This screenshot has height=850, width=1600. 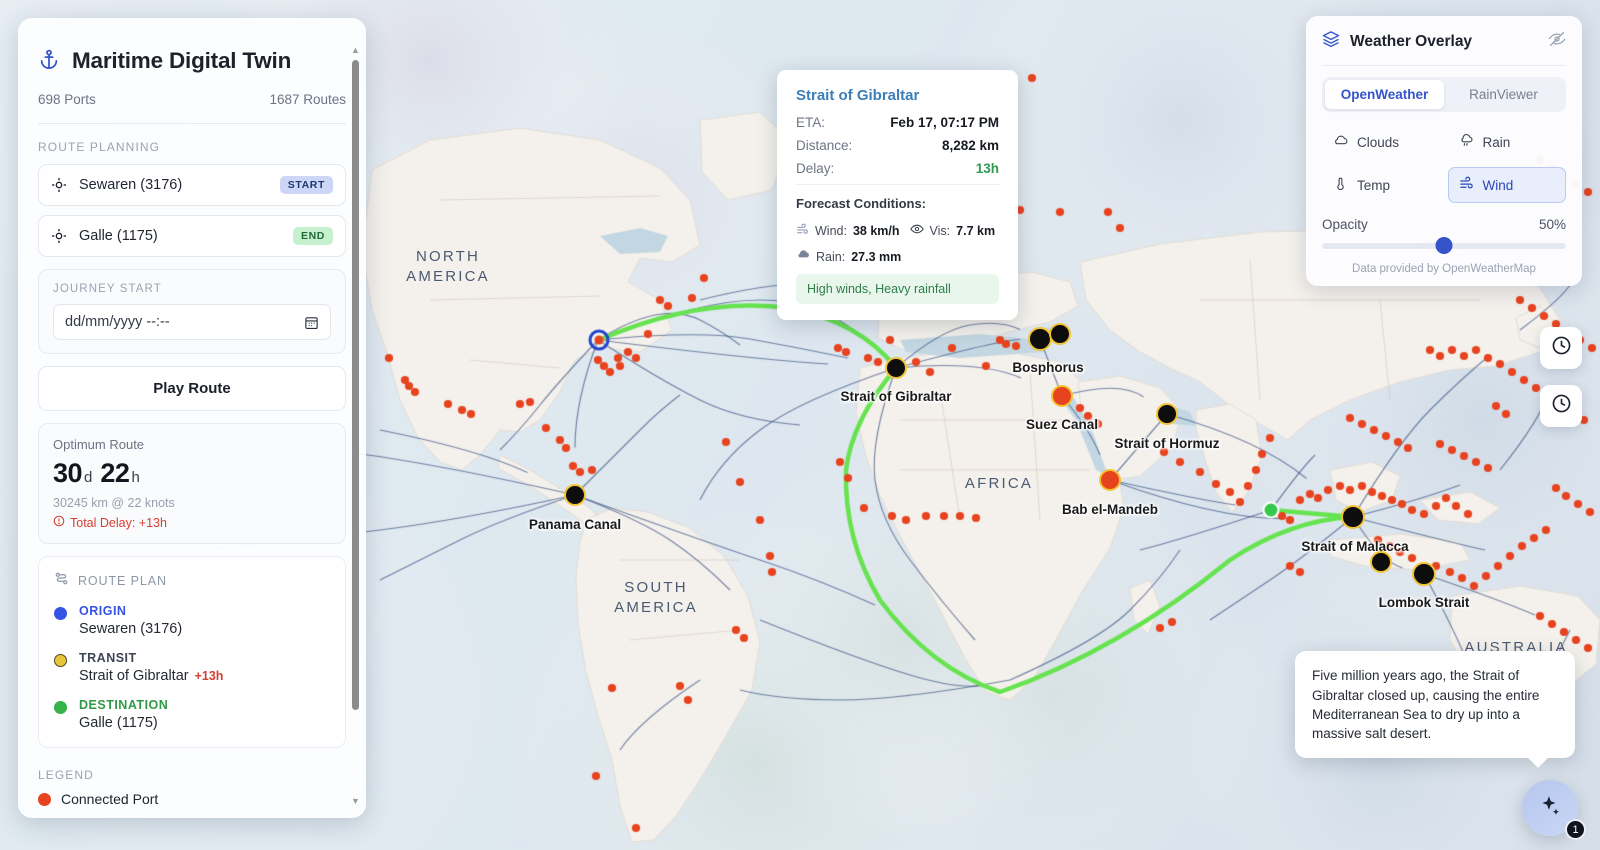 I want to click on forecast-heading: Forecast Conditions:, so click(x=861, y=203).